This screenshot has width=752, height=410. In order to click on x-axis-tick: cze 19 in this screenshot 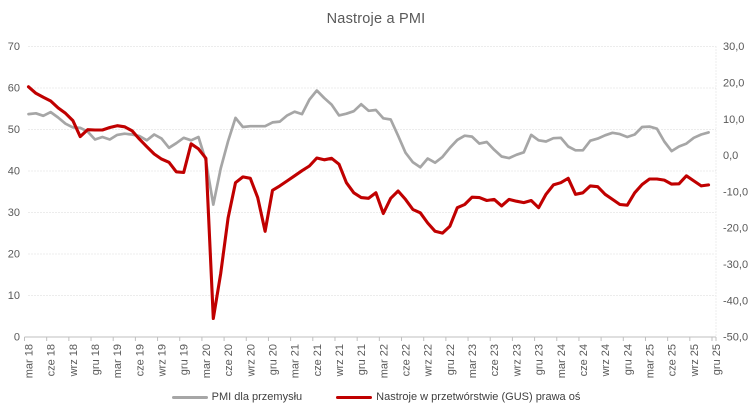, I will do `click(140, 360)`.